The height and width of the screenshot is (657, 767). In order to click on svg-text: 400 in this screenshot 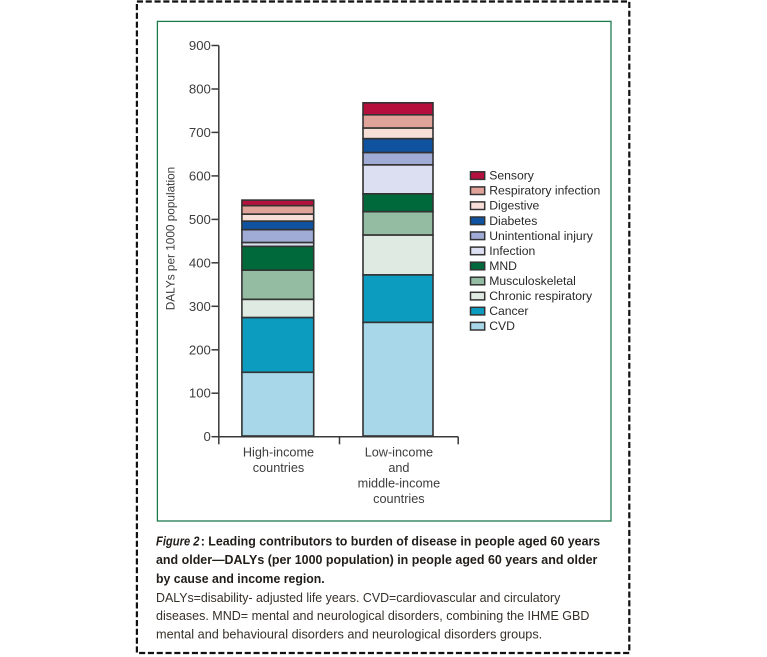, I will do `click(200, 262)`.